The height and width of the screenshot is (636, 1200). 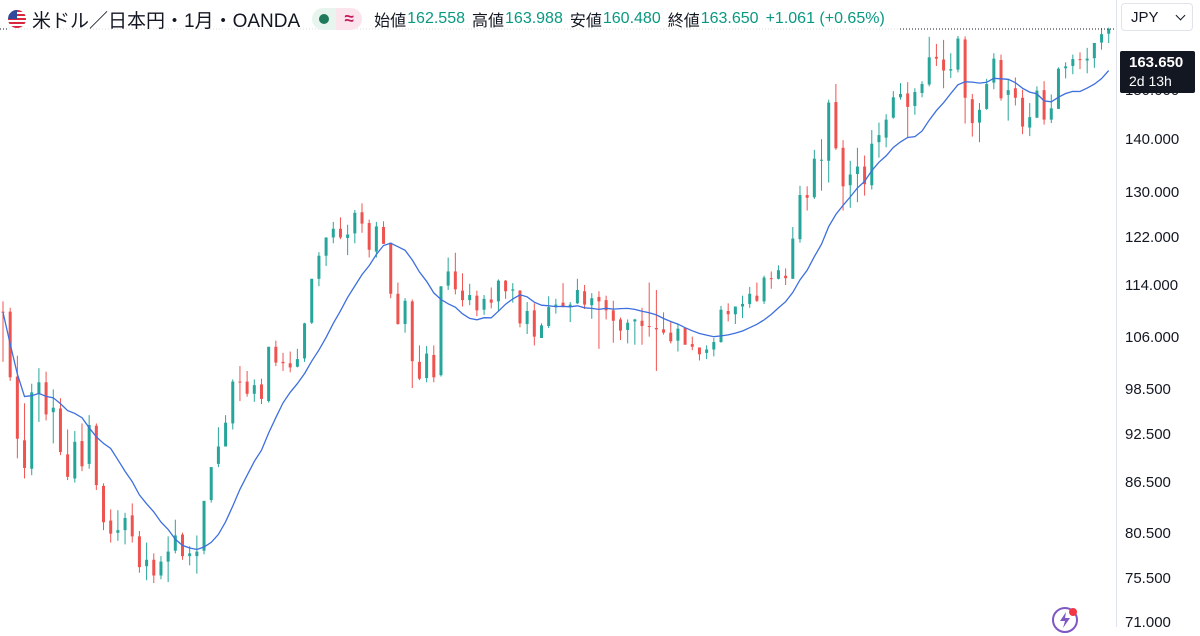 I want to click on low-label: 安値, so click(x=585, y=21).